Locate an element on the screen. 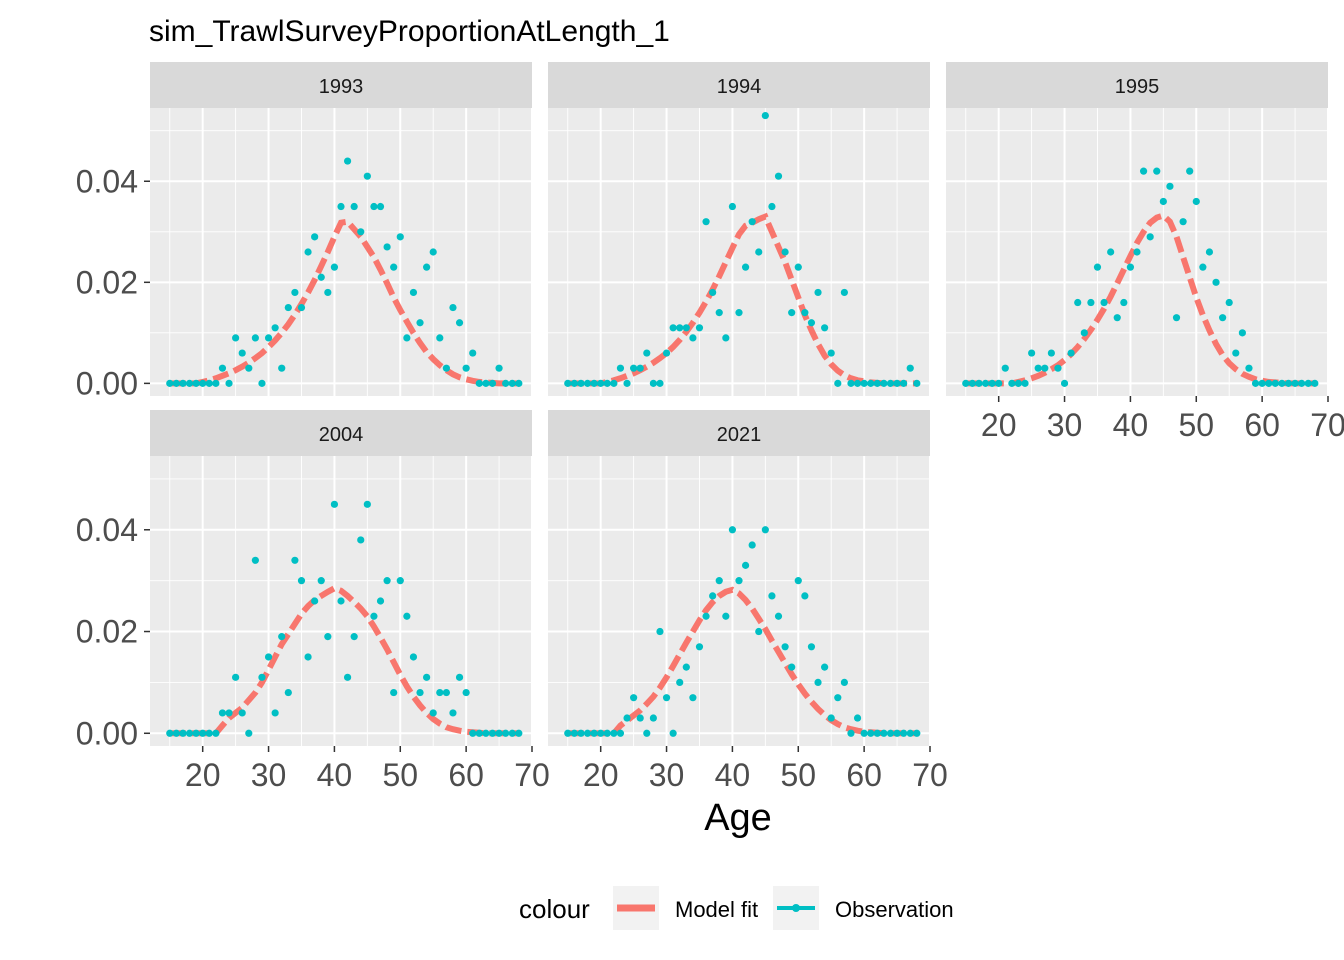 The image size is (1344, 960). strip-label-1994: 1994 is located at coordinates (739, 87).